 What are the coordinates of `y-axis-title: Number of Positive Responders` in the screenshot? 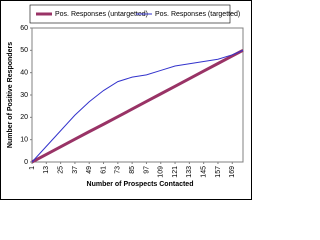 It's located at (10, 95).